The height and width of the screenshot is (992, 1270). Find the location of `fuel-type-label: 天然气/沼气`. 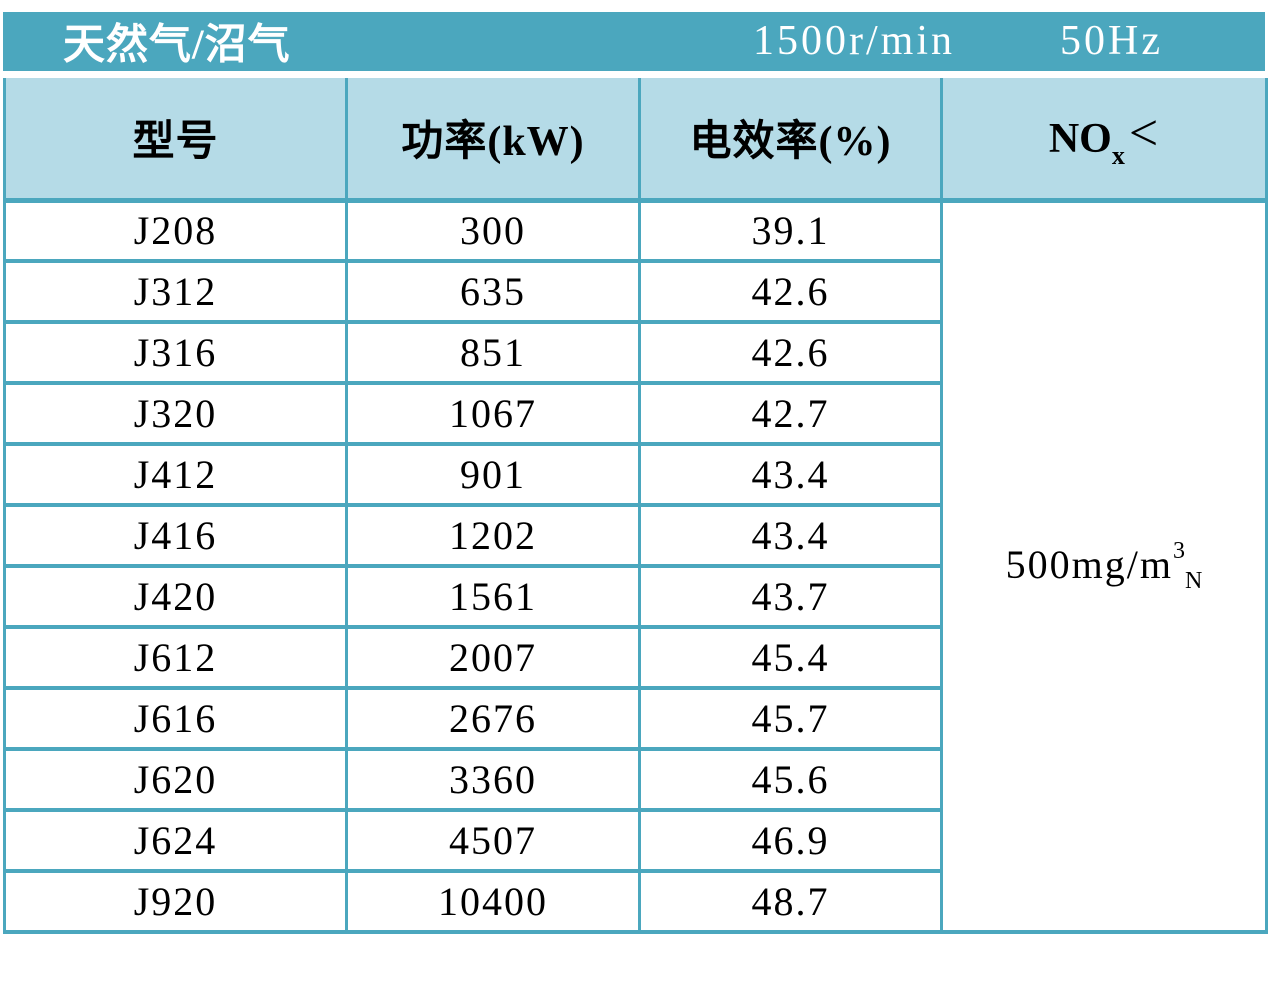

fuel-type-label: 天然气/沼气 is located at coordinates (177, 44).